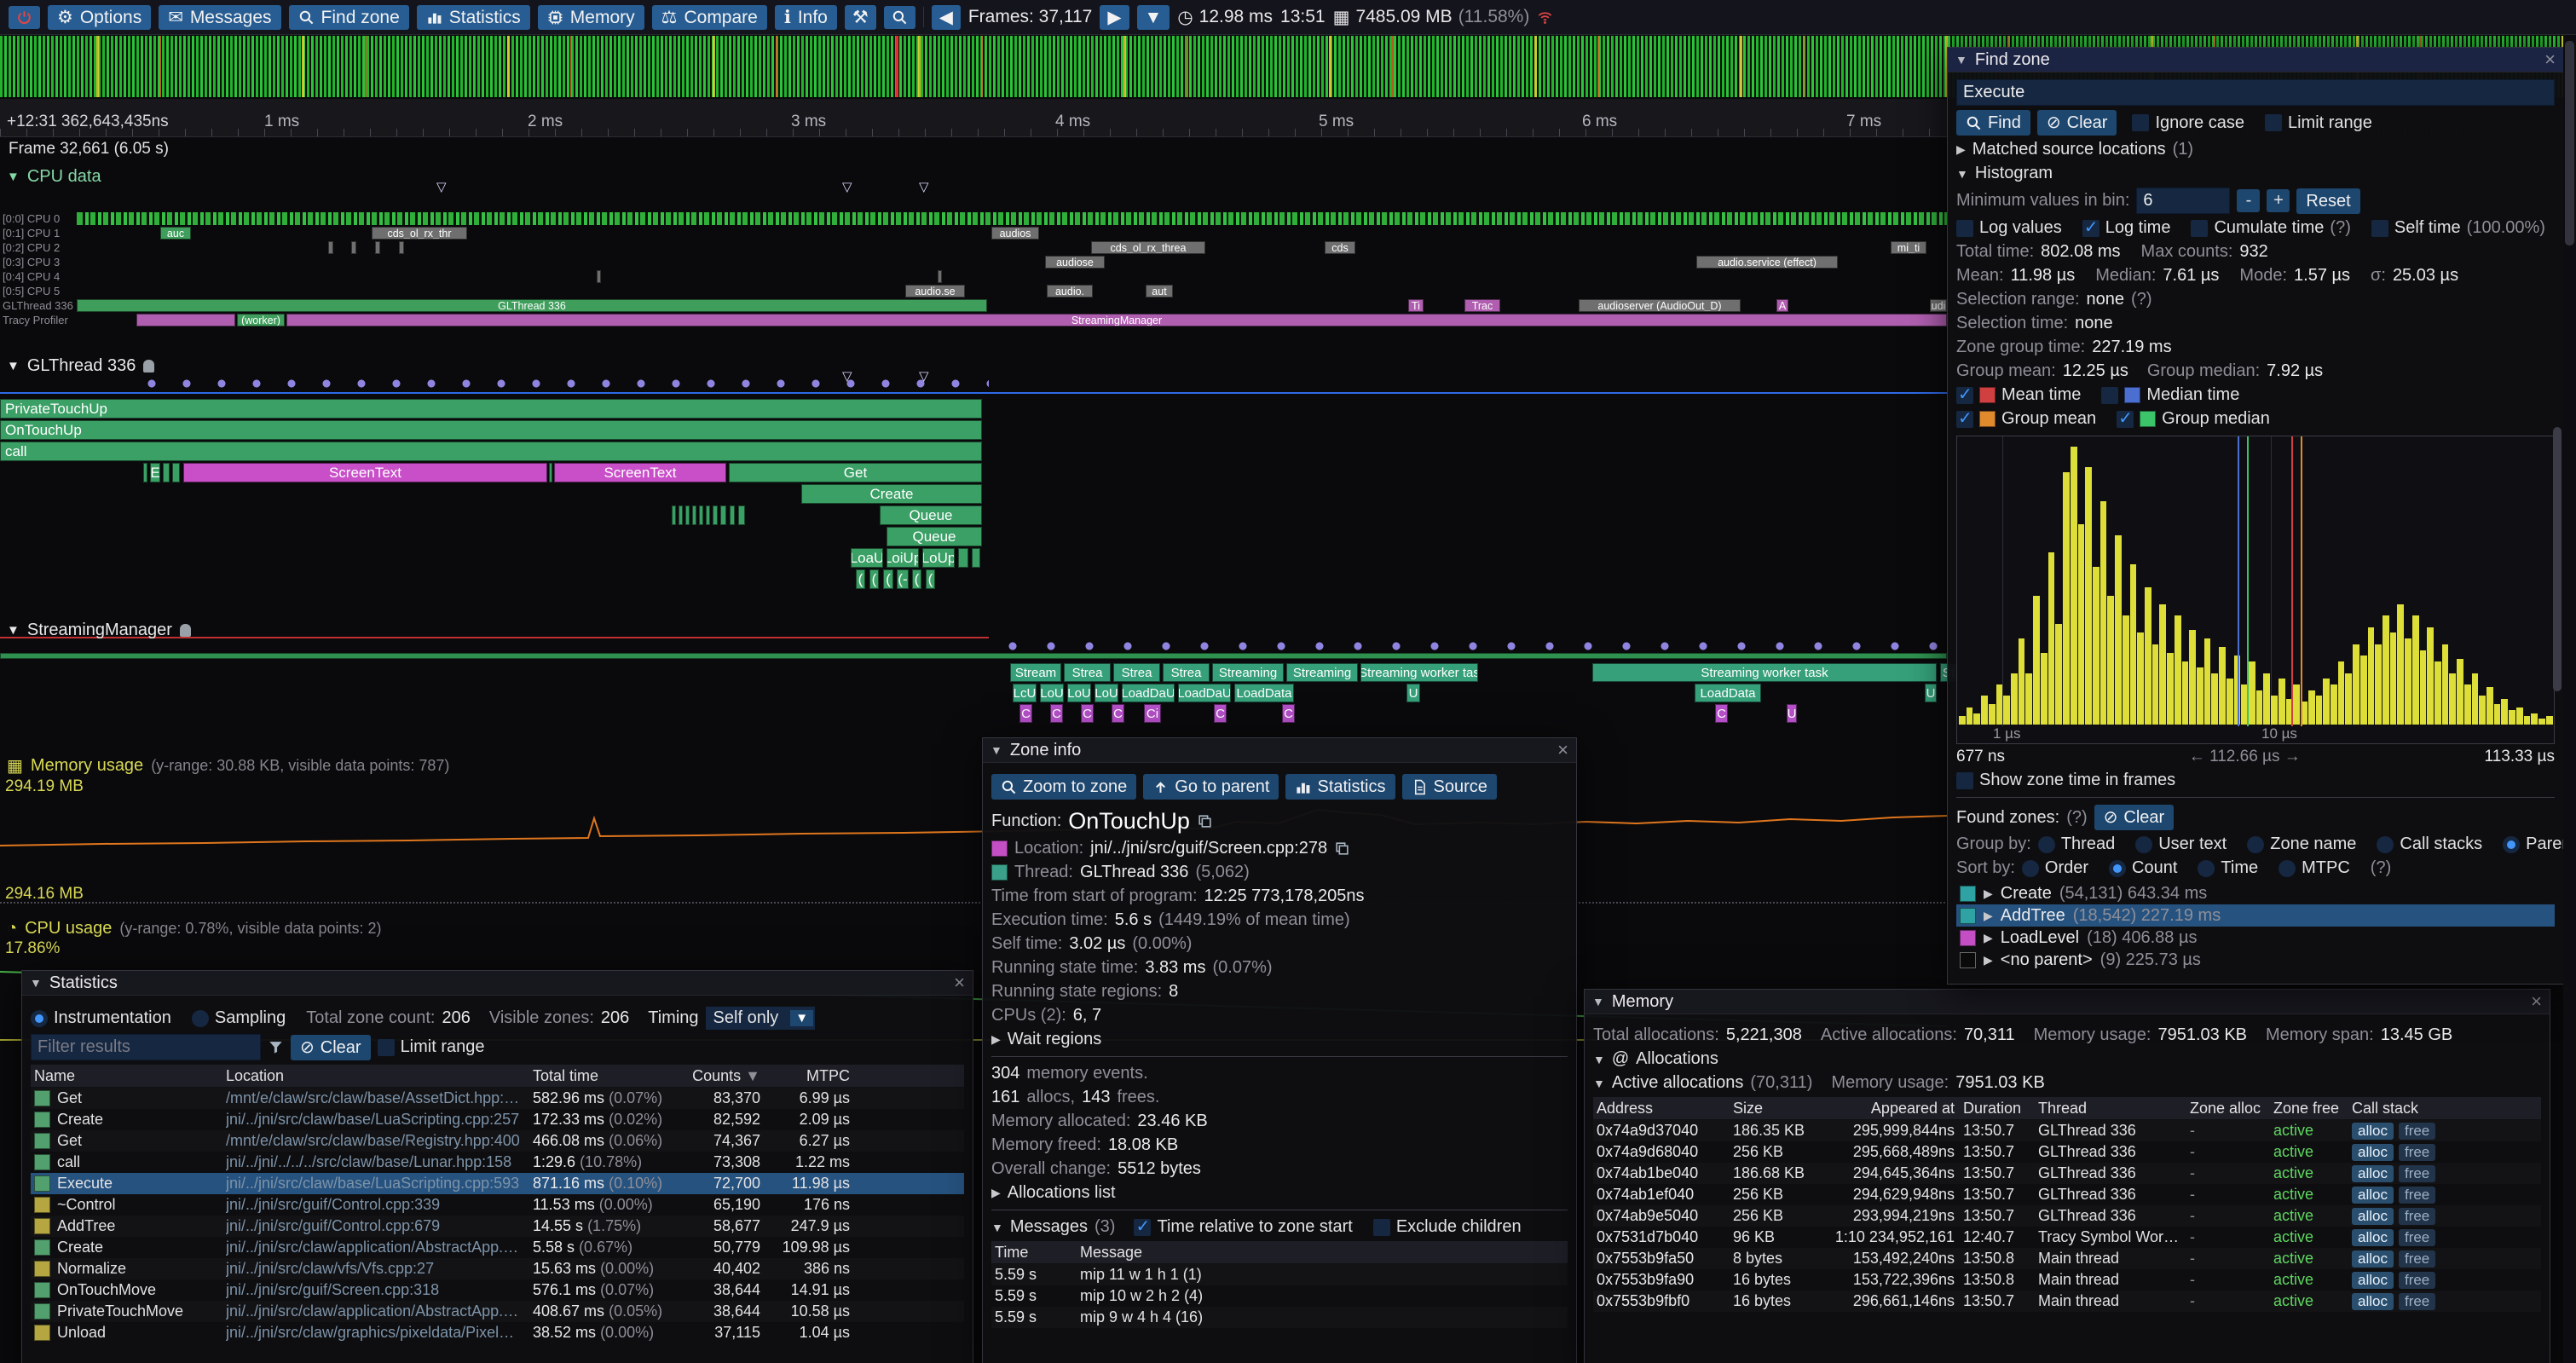 This screenshot has height=1363, width=2576. Describe the element at coordinates (1912, 1108) in the screenshot. I see `column-header: Appeared at` at that location.